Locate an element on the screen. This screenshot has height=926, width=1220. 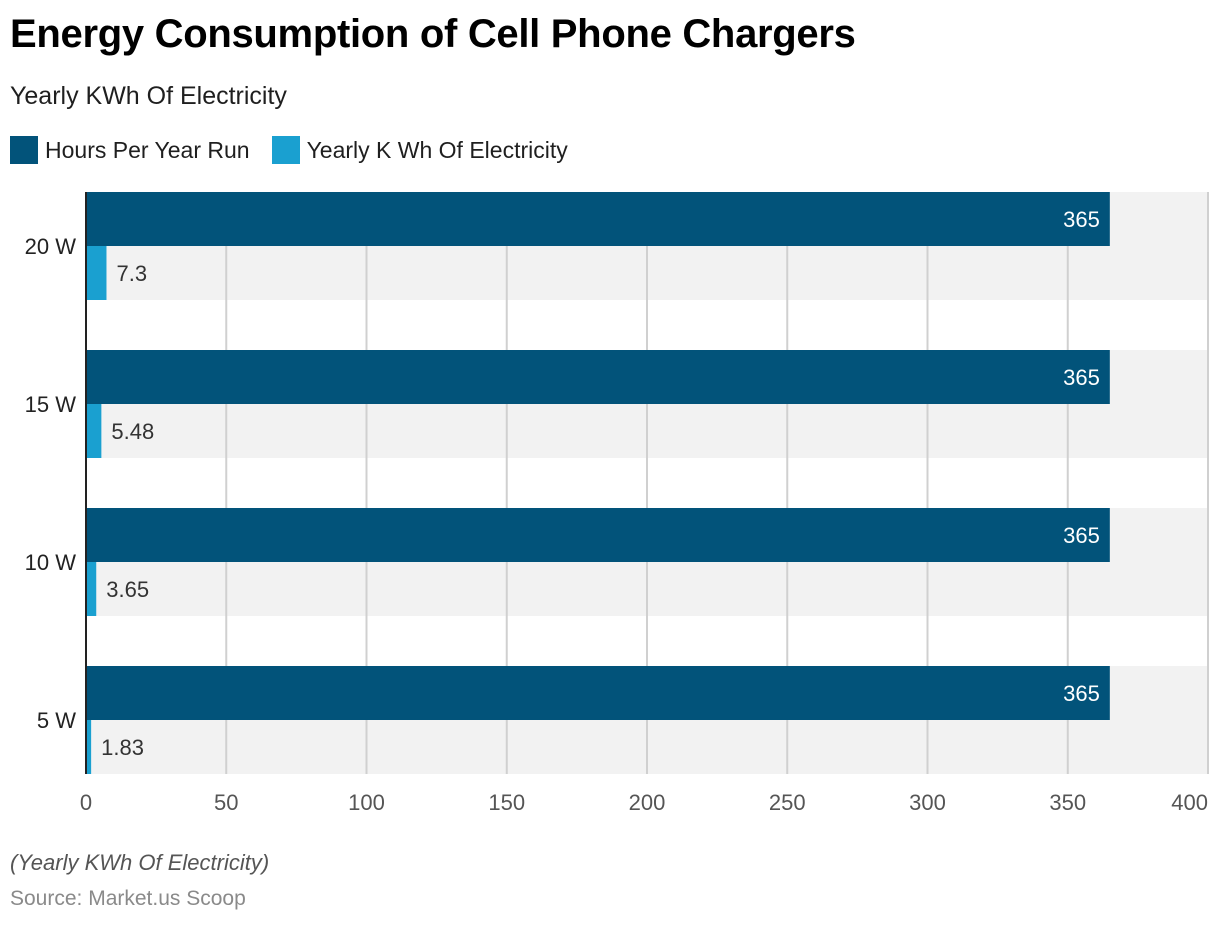
data-label-kwh: 7.3 is located at coordinates (131, 273).